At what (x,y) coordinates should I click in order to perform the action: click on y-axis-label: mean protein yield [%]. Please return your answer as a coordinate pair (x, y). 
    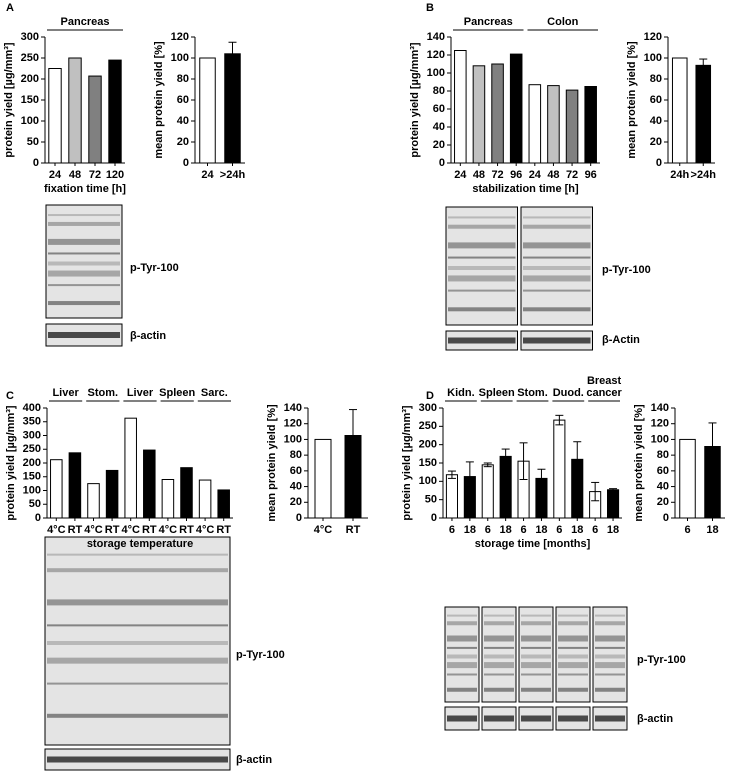
    Looking at the image, I should click on (639, 463).